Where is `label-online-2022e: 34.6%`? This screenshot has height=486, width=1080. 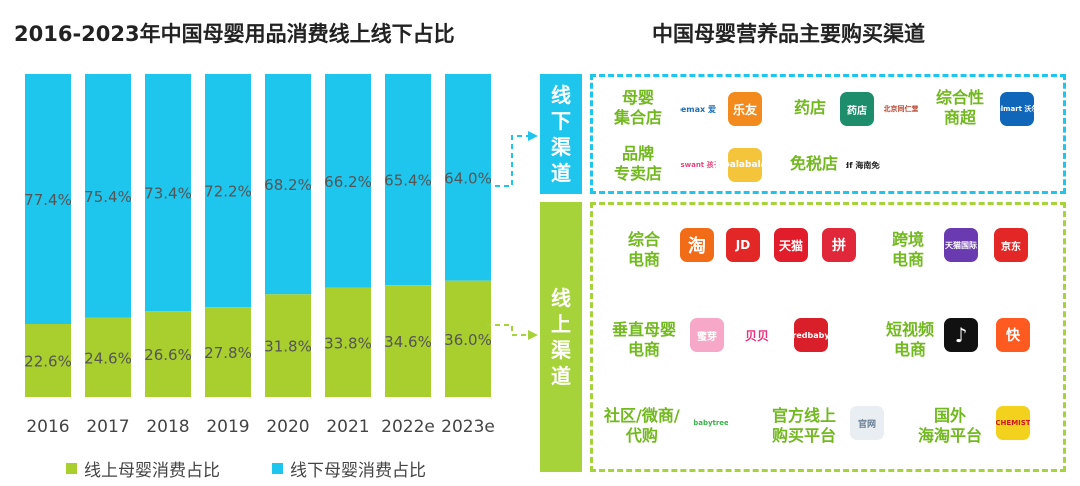
label-online-2022e: 34.6% is located at coordinates (408, 342).